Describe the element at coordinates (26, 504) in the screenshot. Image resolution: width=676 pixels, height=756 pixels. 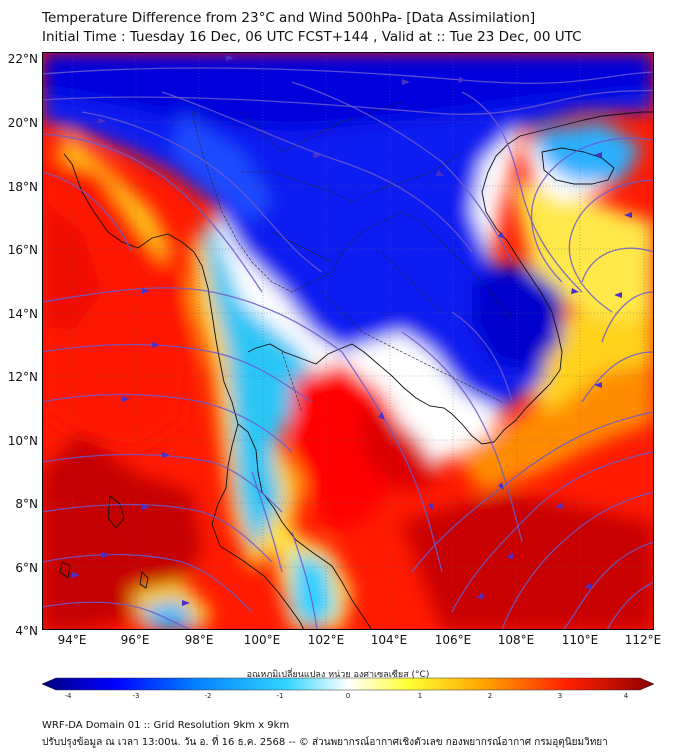
I see `lat-label-8: 8°N` at that location.